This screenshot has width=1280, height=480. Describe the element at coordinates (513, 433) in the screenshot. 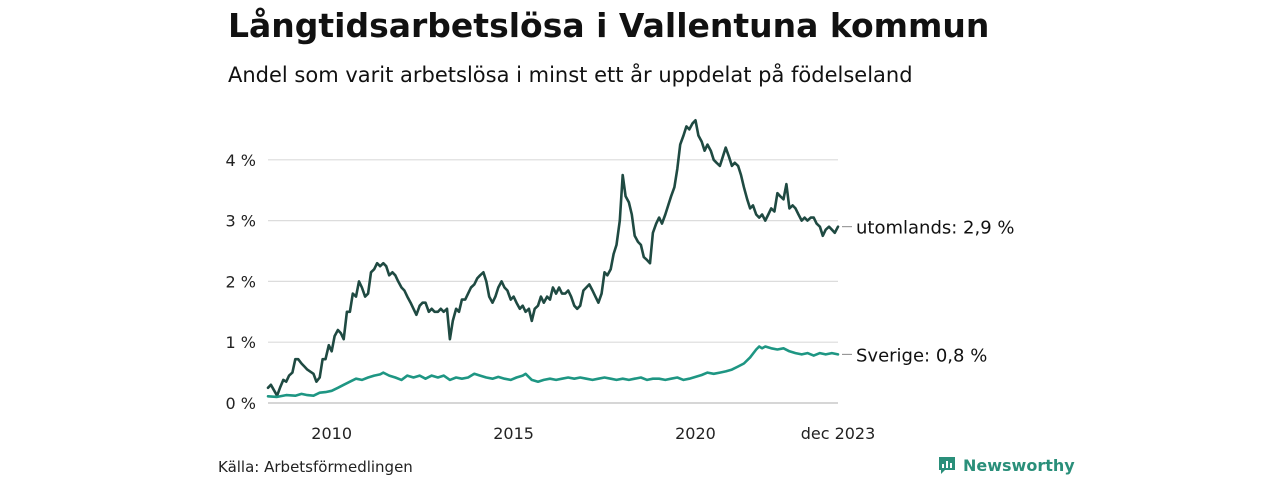

I see `x-tick-label: 2015` at that location.